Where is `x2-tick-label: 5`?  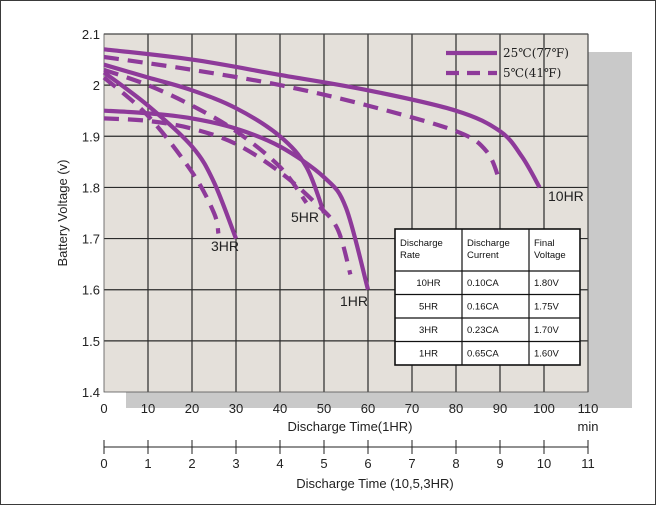
x2-tick-label: 5 is located at coordinates (323, 463).